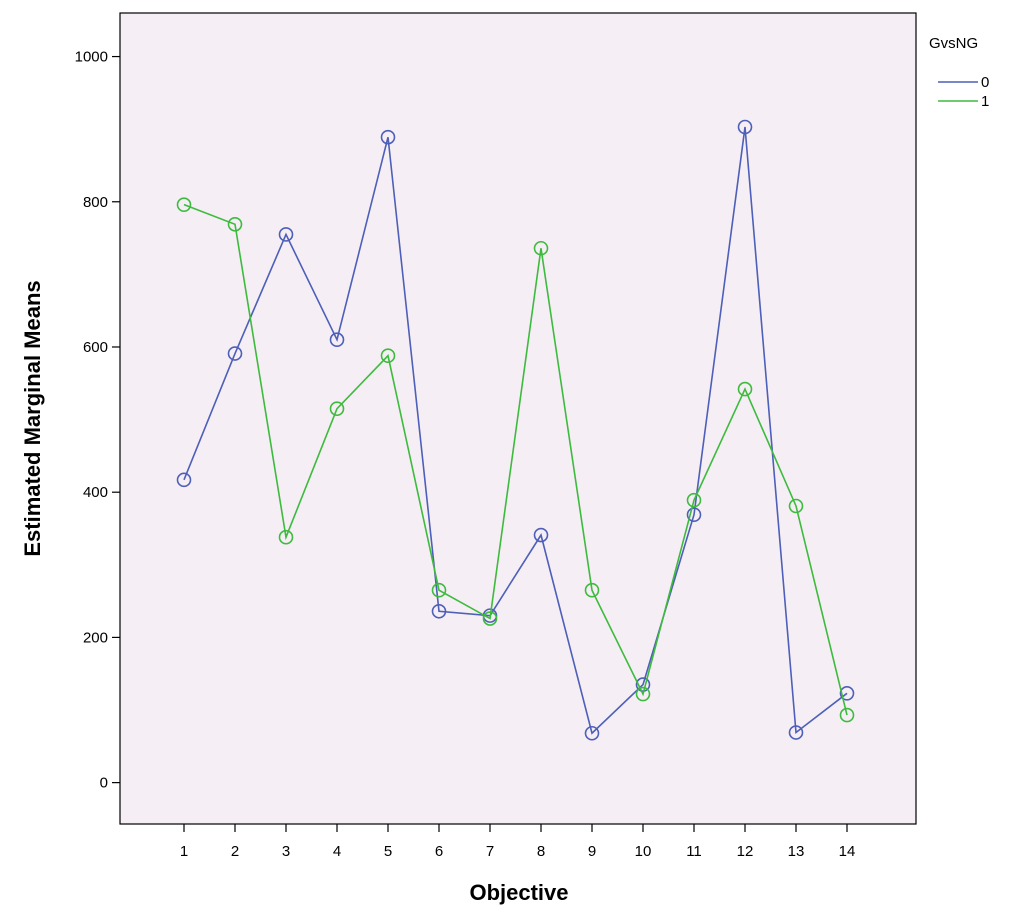 This screenshot has width=1013, height=915. What do you see at coordinates (847, 851) in the screenshot?
I see `x-tick-label: 14` at bounding box center [847, 851].